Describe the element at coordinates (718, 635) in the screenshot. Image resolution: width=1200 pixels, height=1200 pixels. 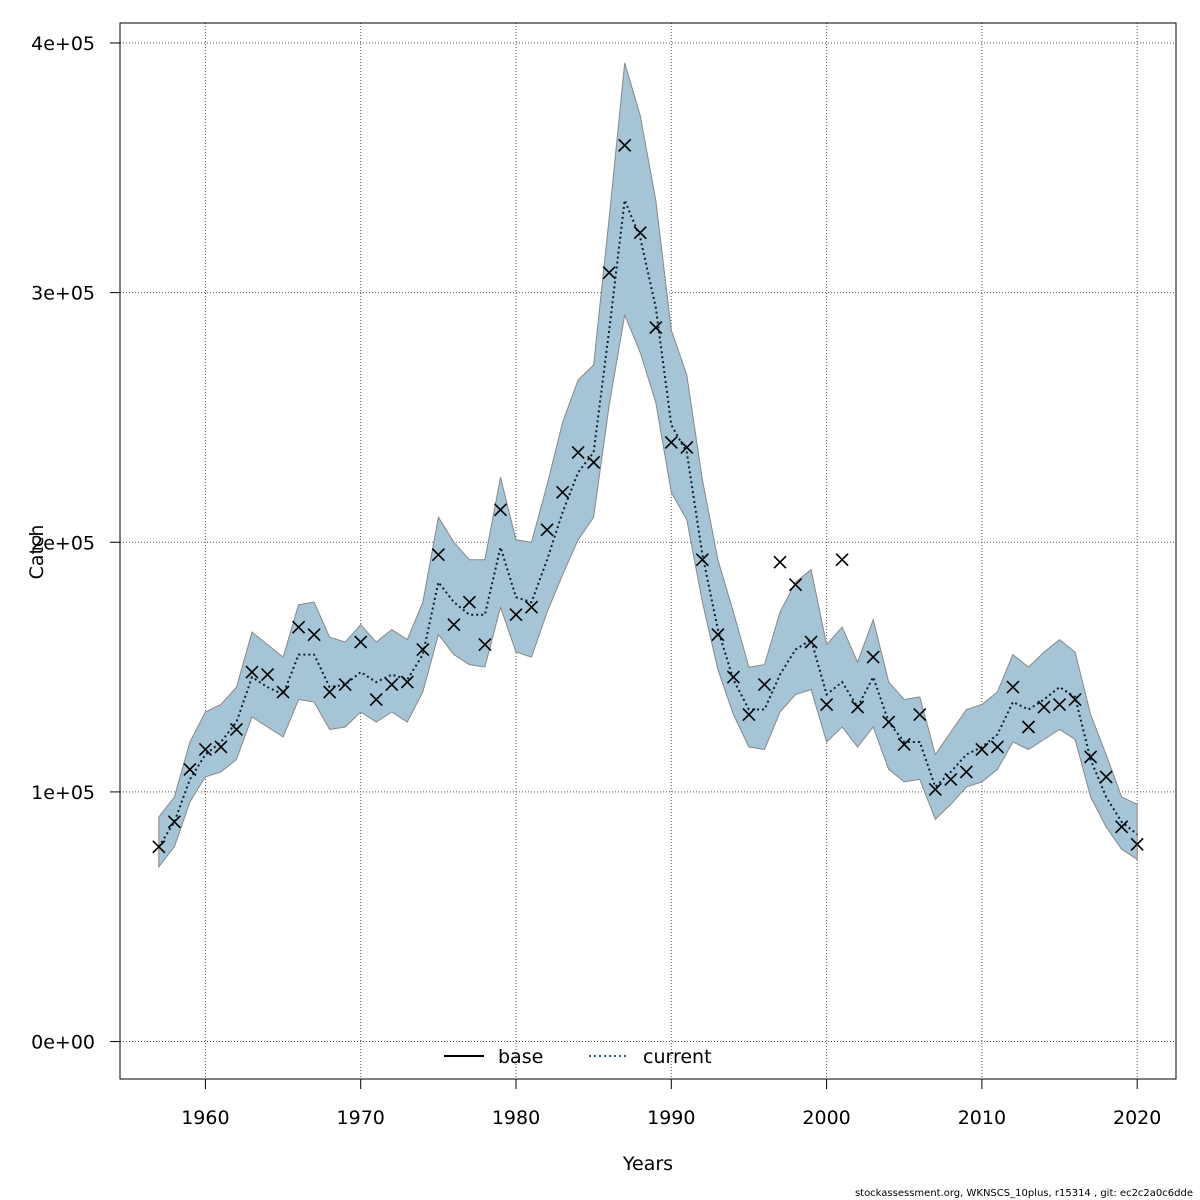
I see `observed-point-1993` at that location.